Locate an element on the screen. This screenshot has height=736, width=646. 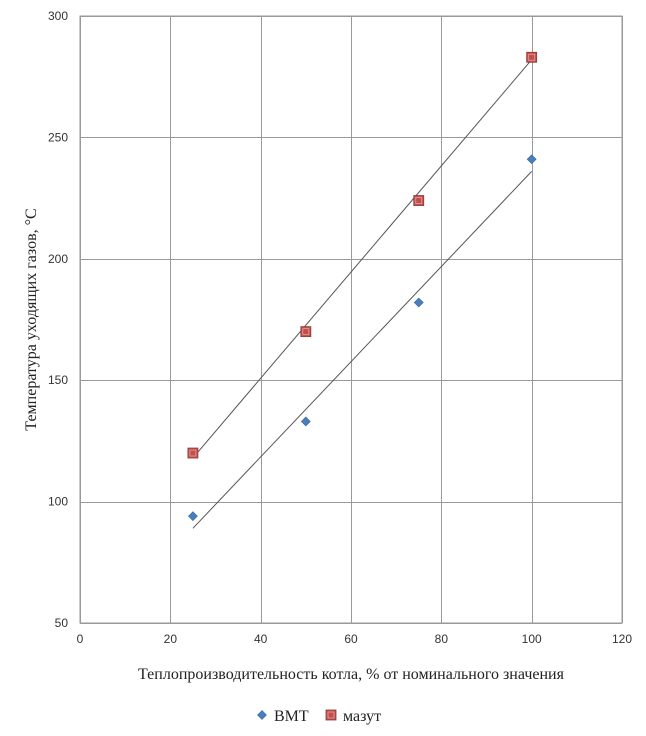
y-tick-label: 300 is located at coordinates (58, 16).